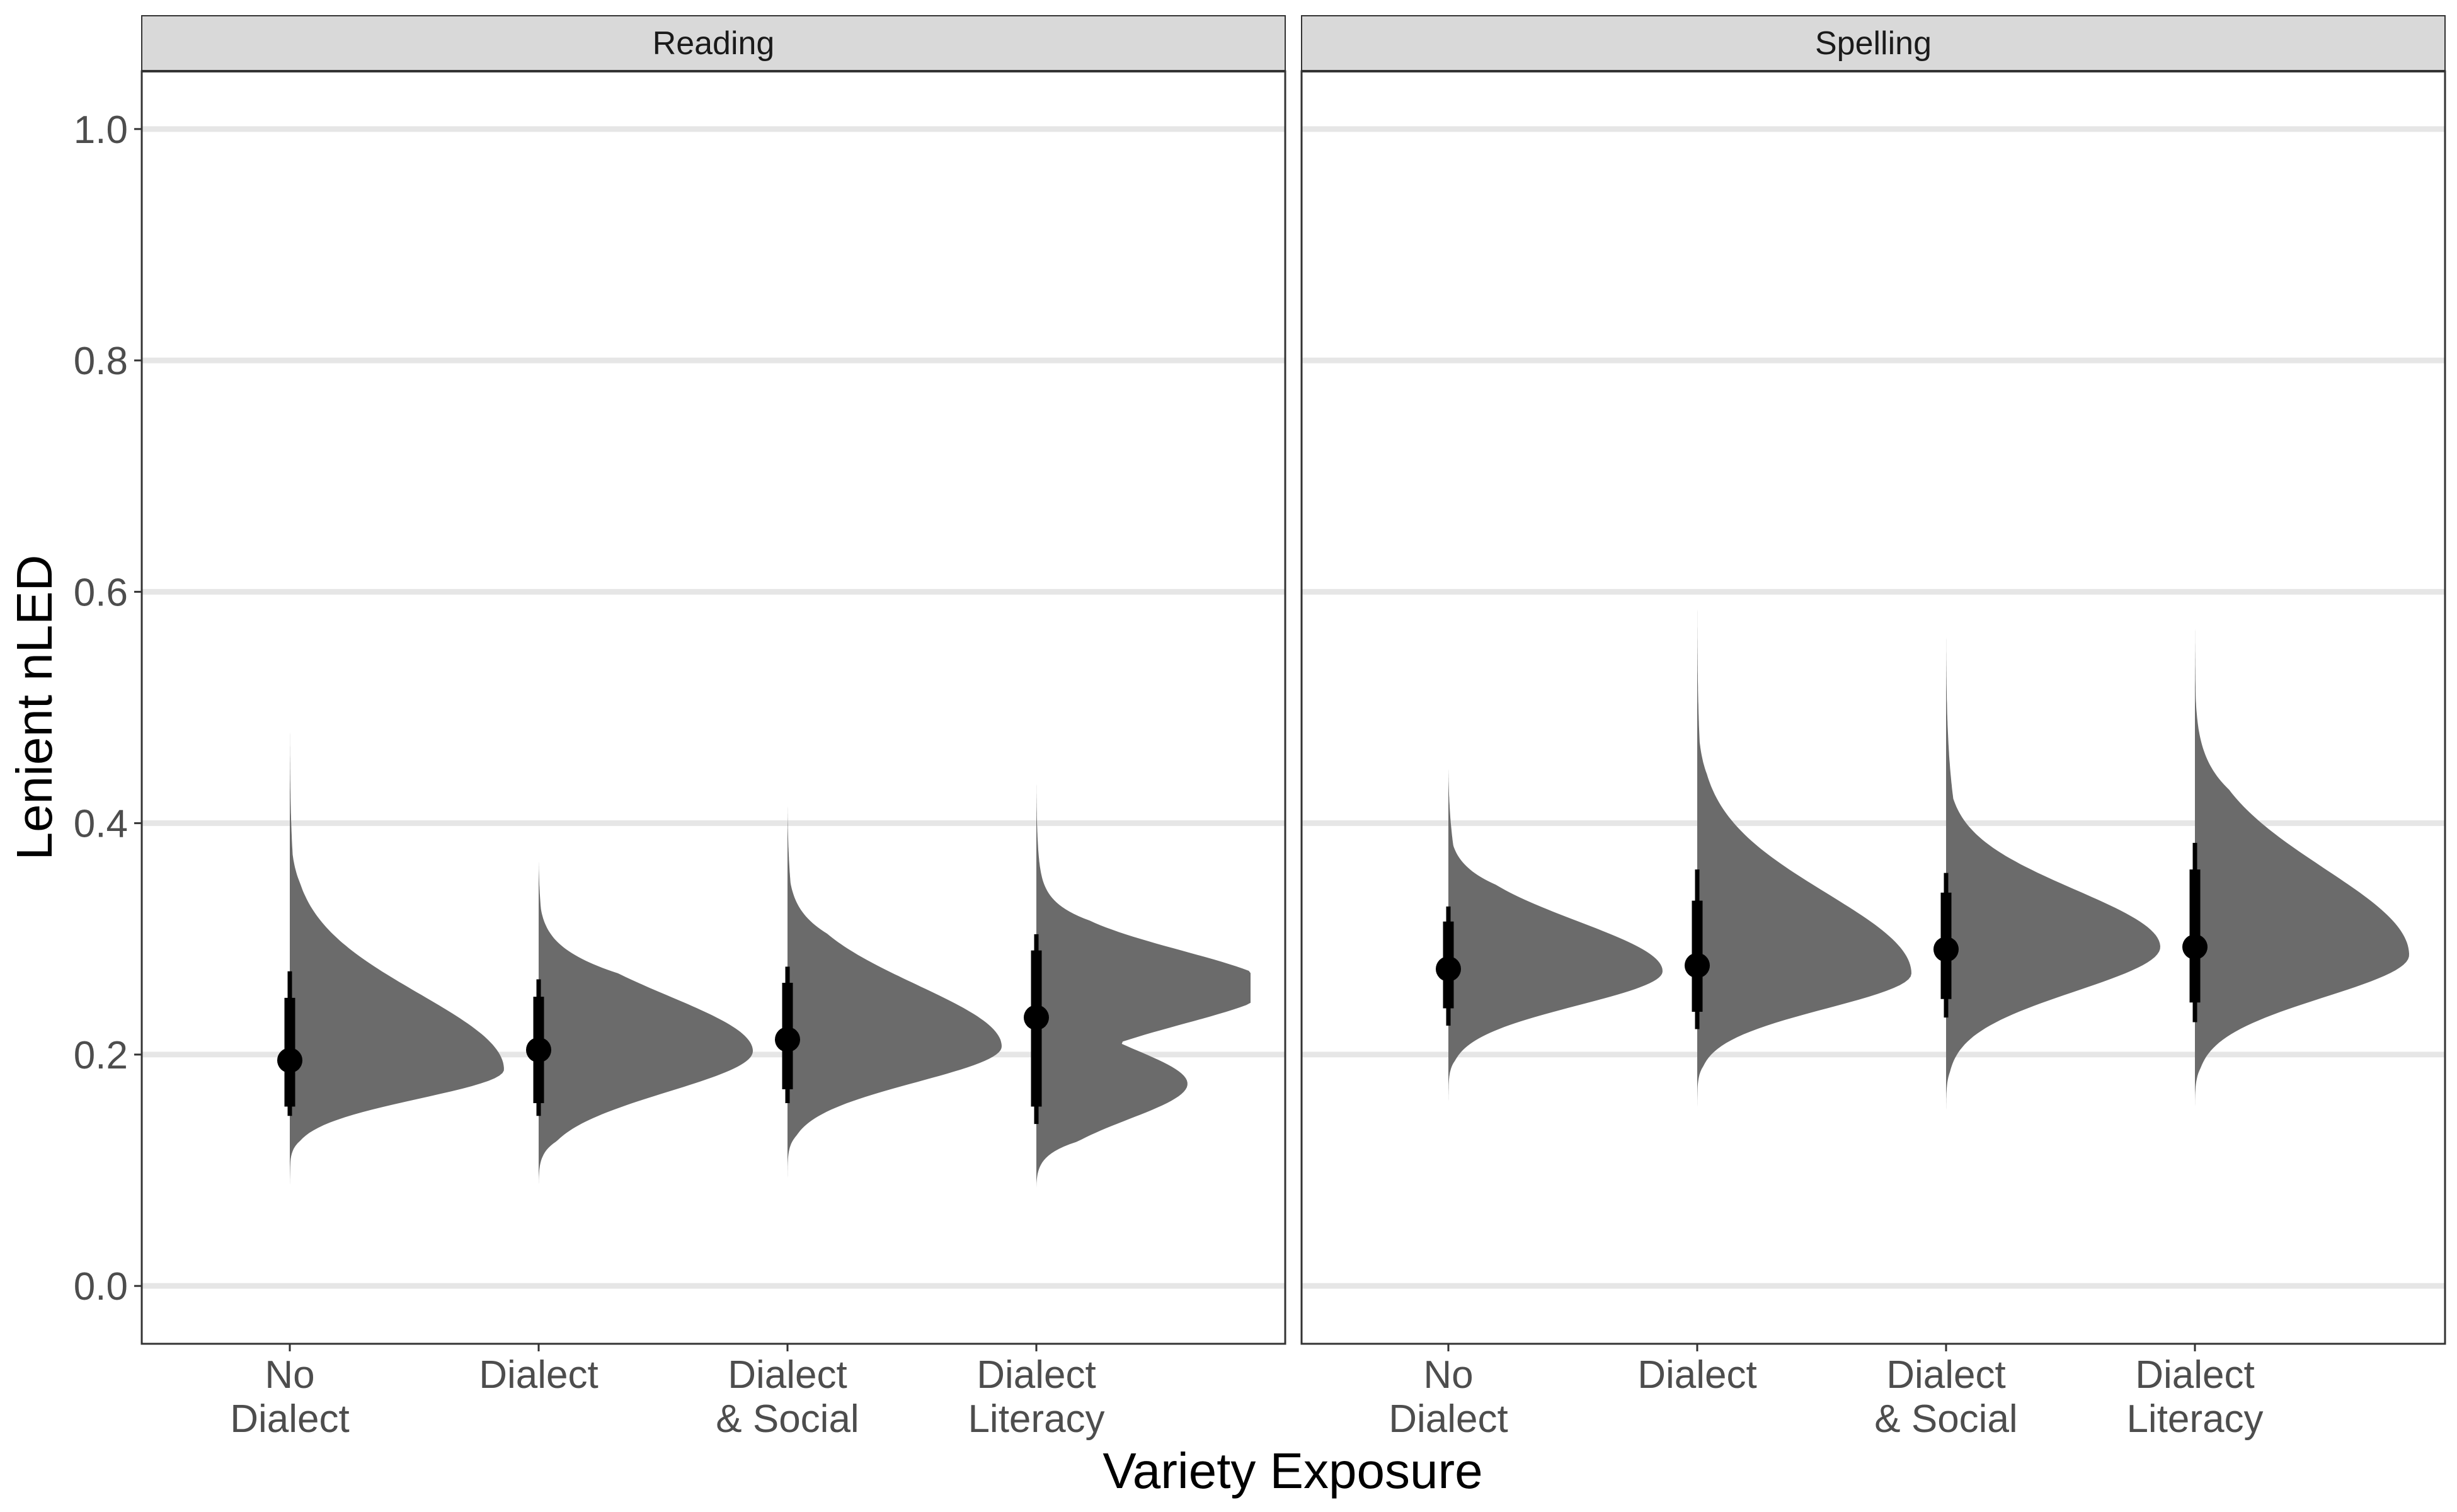 This screenshot has width=2457, height=1512. Describe the element at coordinates (101, 1055) in the screenshot. I see `y-tick-label: 0.2` at that location.